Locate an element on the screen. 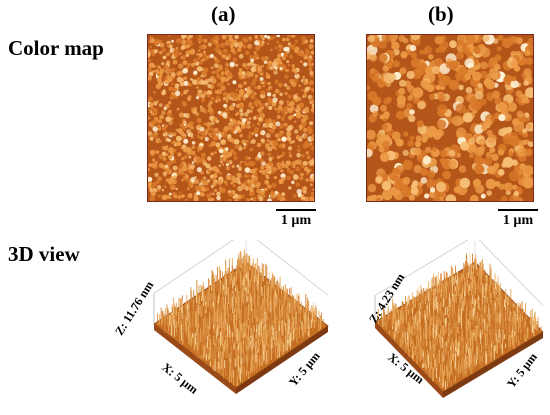 The image size is (550, 415). scale-bar-a-label: 1 µm is located at coordinates (296, 220).